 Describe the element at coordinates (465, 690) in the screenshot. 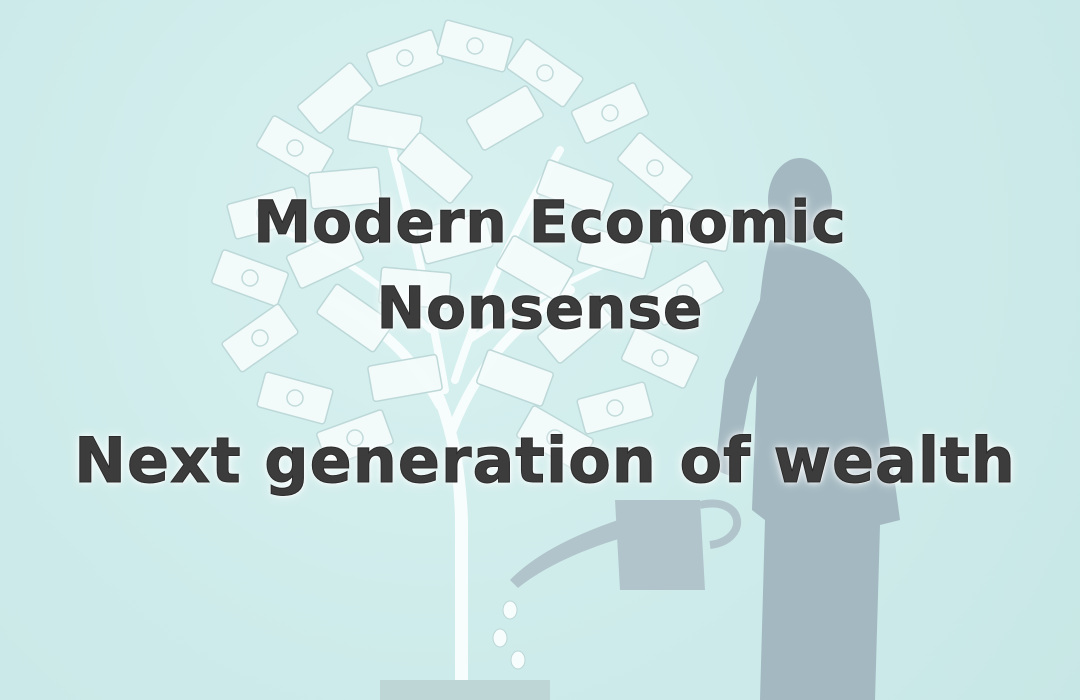

I see `pot` at that location.